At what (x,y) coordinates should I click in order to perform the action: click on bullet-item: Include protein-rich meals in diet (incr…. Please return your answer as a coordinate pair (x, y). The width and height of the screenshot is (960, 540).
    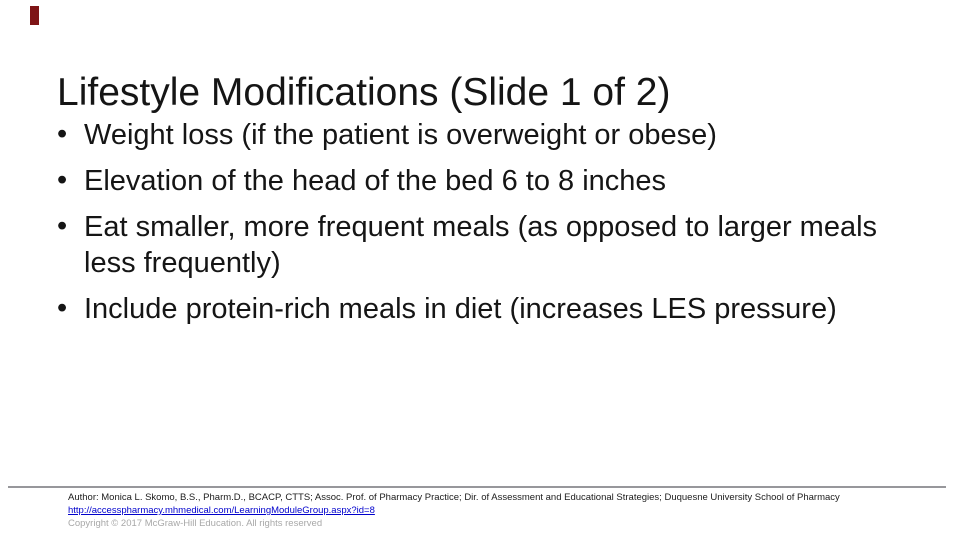
    Looking at the image, I should click on (479, 308).